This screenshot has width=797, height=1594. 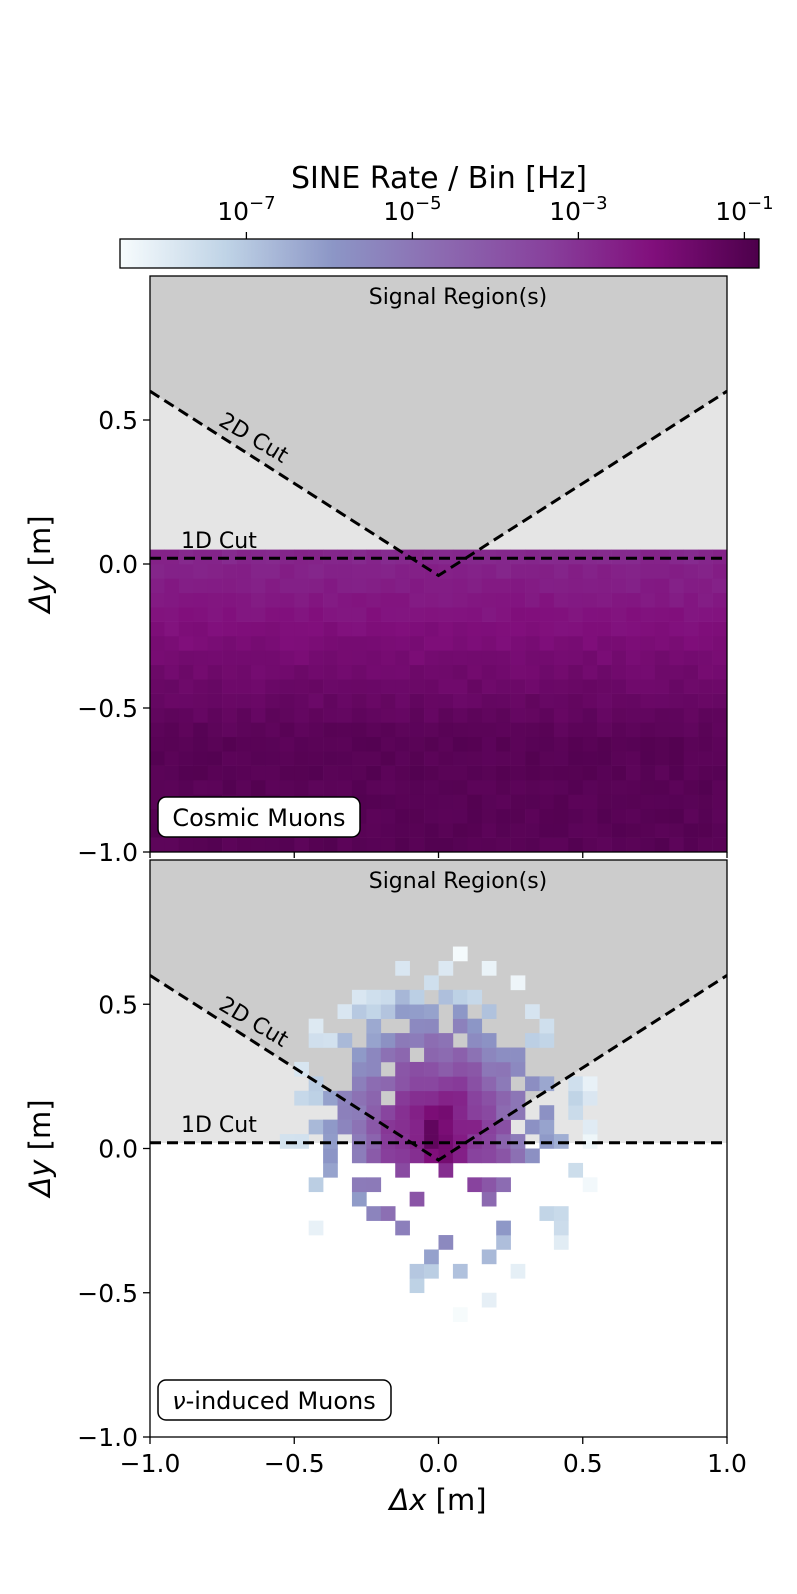 I want to click on y-axis-label: Δy [m], so click(x=40, y=1148).